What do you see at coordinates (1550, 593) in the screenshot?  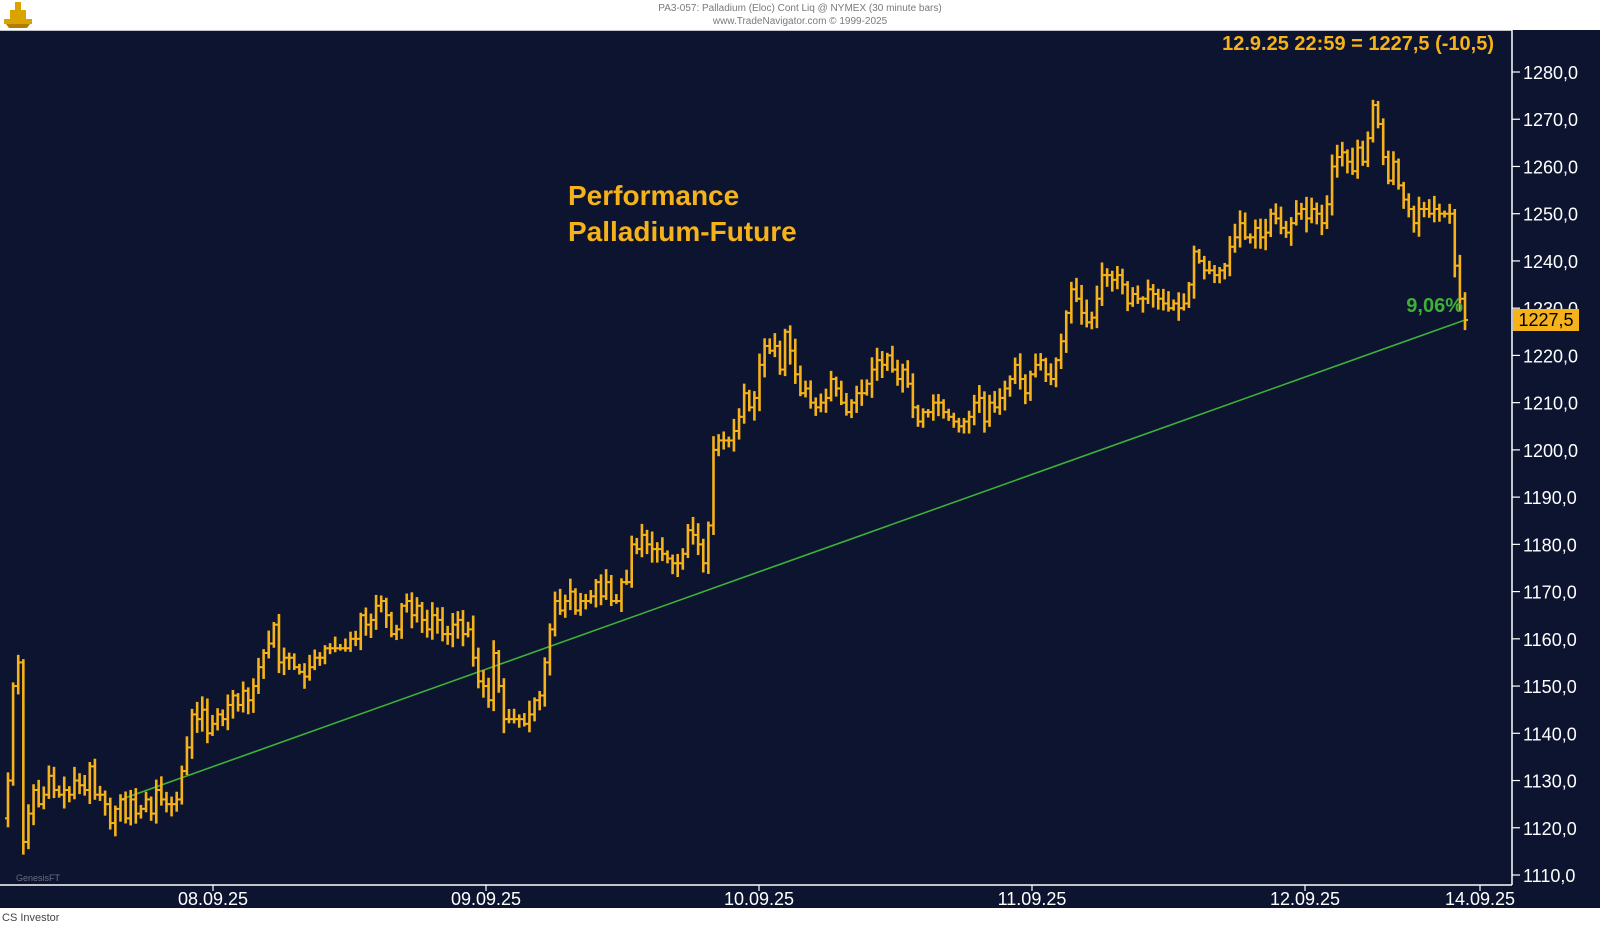 I see `y-tick-label: 1170,0` at bounding box center [1550, 593].